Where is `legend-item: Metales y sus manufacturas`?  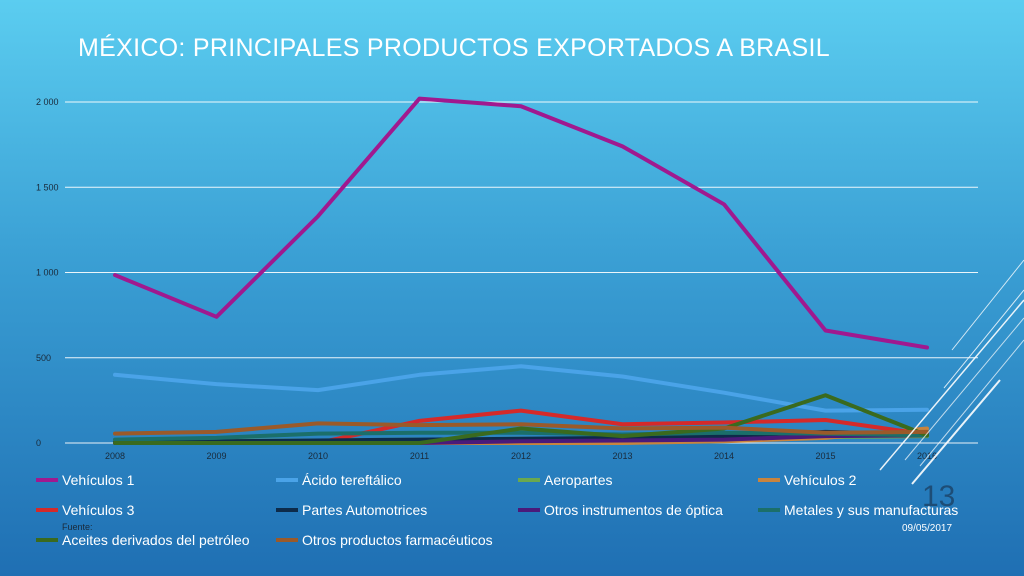
legend-item: Metales y sus manufacturas is located at coordinates (858, 510).